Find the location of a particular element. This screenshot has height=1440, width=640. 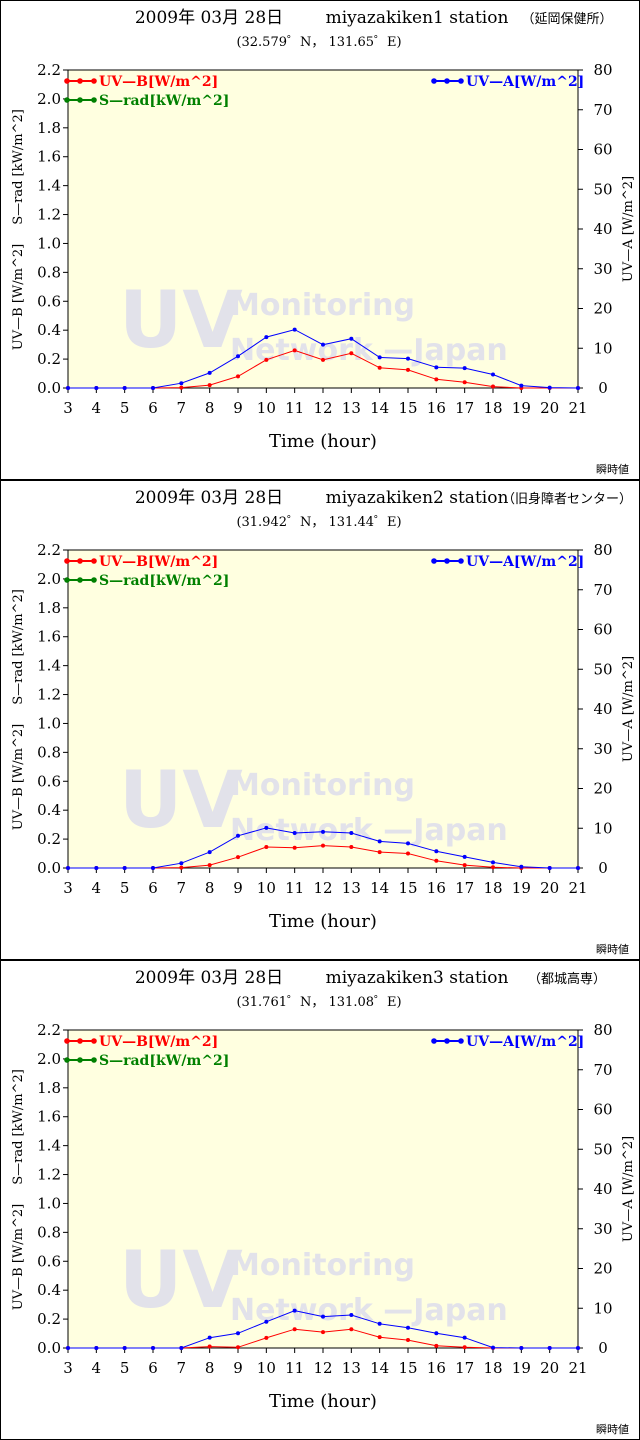

x-tick-label: 3 is located at coordinates (68, 1368).